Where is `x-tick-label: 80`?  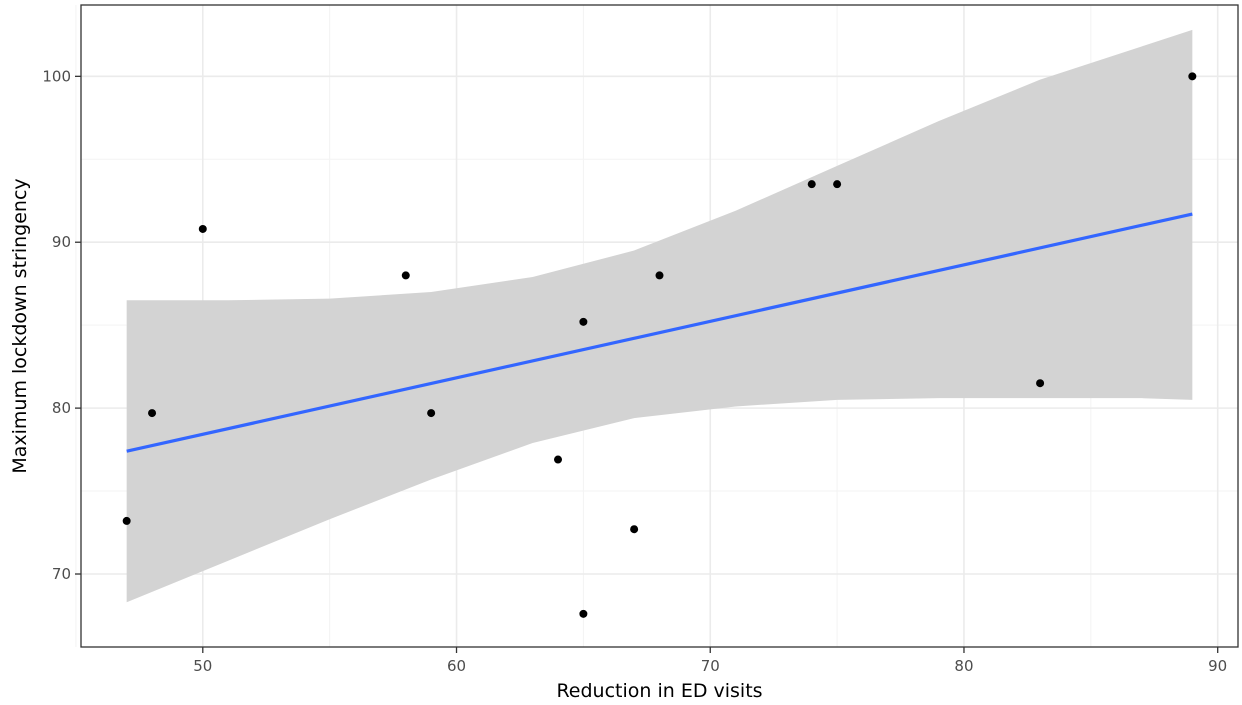
x-tick-label: 80 is located at coordinates (963, 666).